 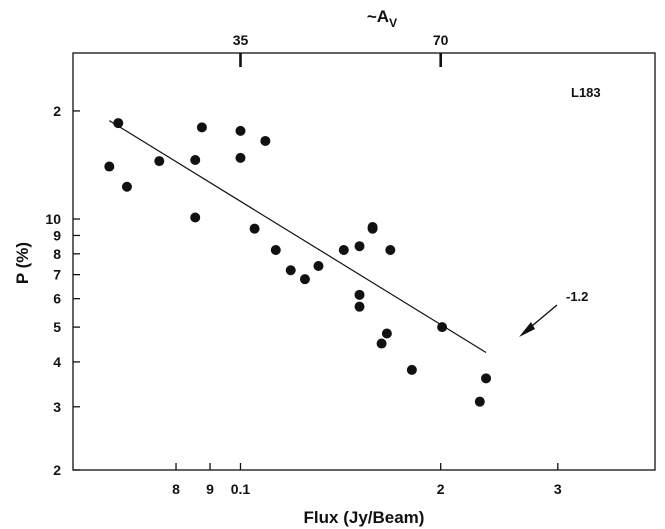 I want to click on y-tick-label: 10, so click(x=53, y=219).